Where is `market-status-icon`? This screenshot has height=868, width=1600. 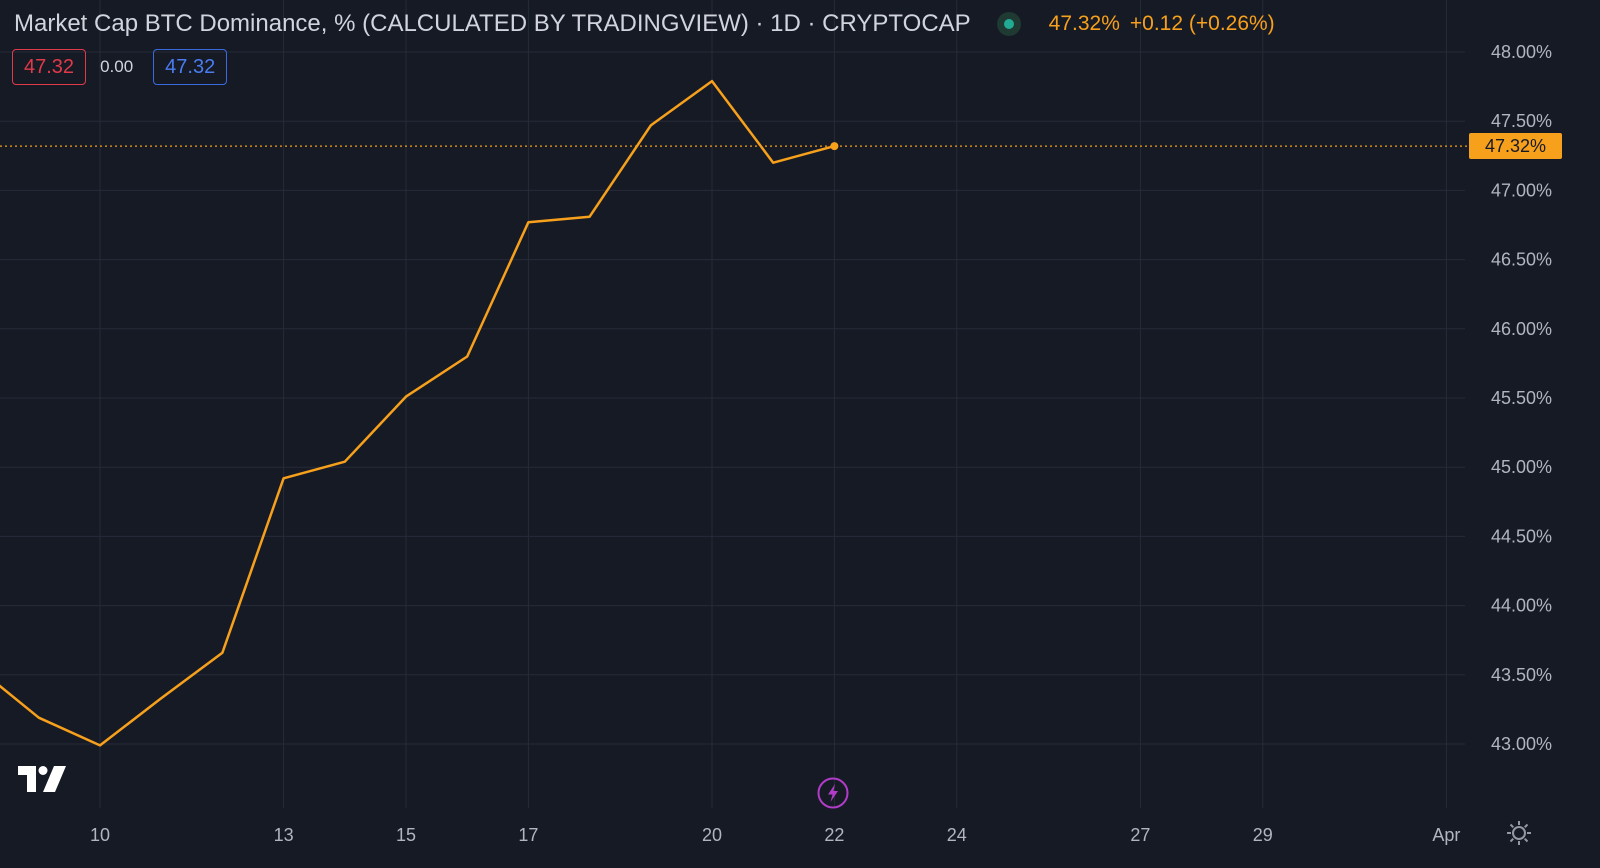 market-status-icon is located at coordinates (1008, 24).